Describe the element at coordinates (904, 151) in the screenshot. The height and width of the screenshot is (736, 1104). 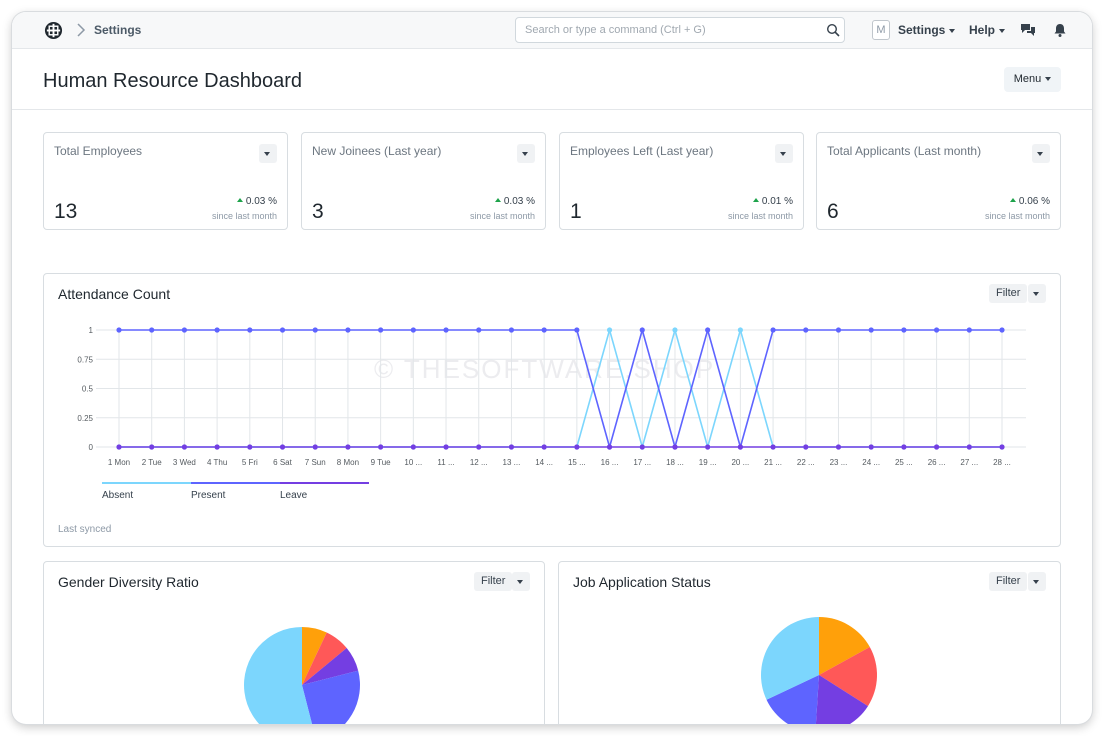
I see `card-label: Total Applicants (Last month)` at that location.